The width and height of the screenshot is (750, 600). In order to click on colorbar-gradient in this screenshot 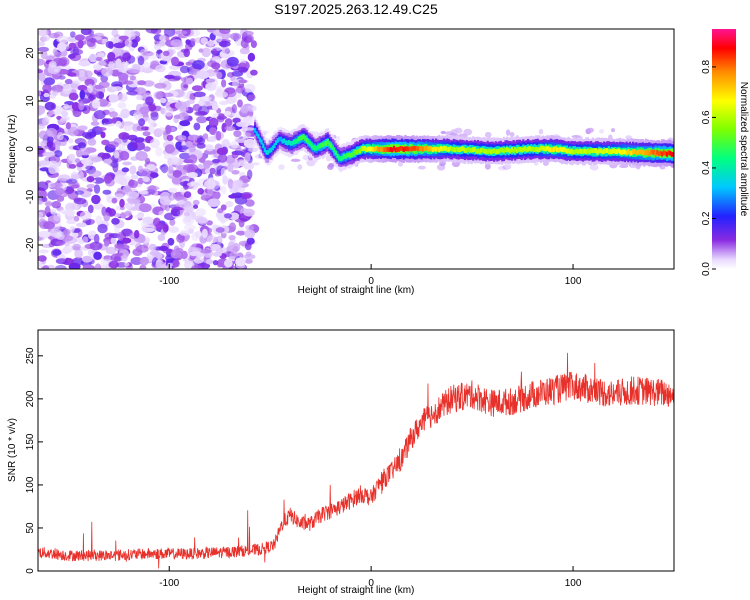, I will do `click(724, 149)`.